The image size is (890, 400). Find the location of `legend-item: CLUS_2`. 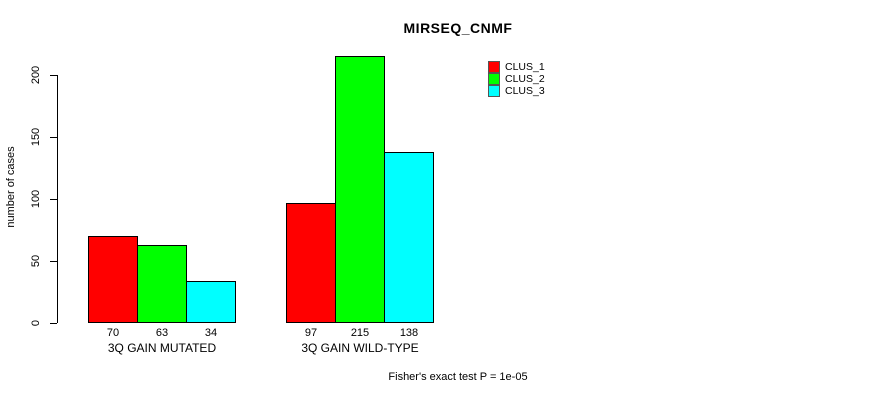

legend-item: CLUS_2 is located at coordinates (516, 79).